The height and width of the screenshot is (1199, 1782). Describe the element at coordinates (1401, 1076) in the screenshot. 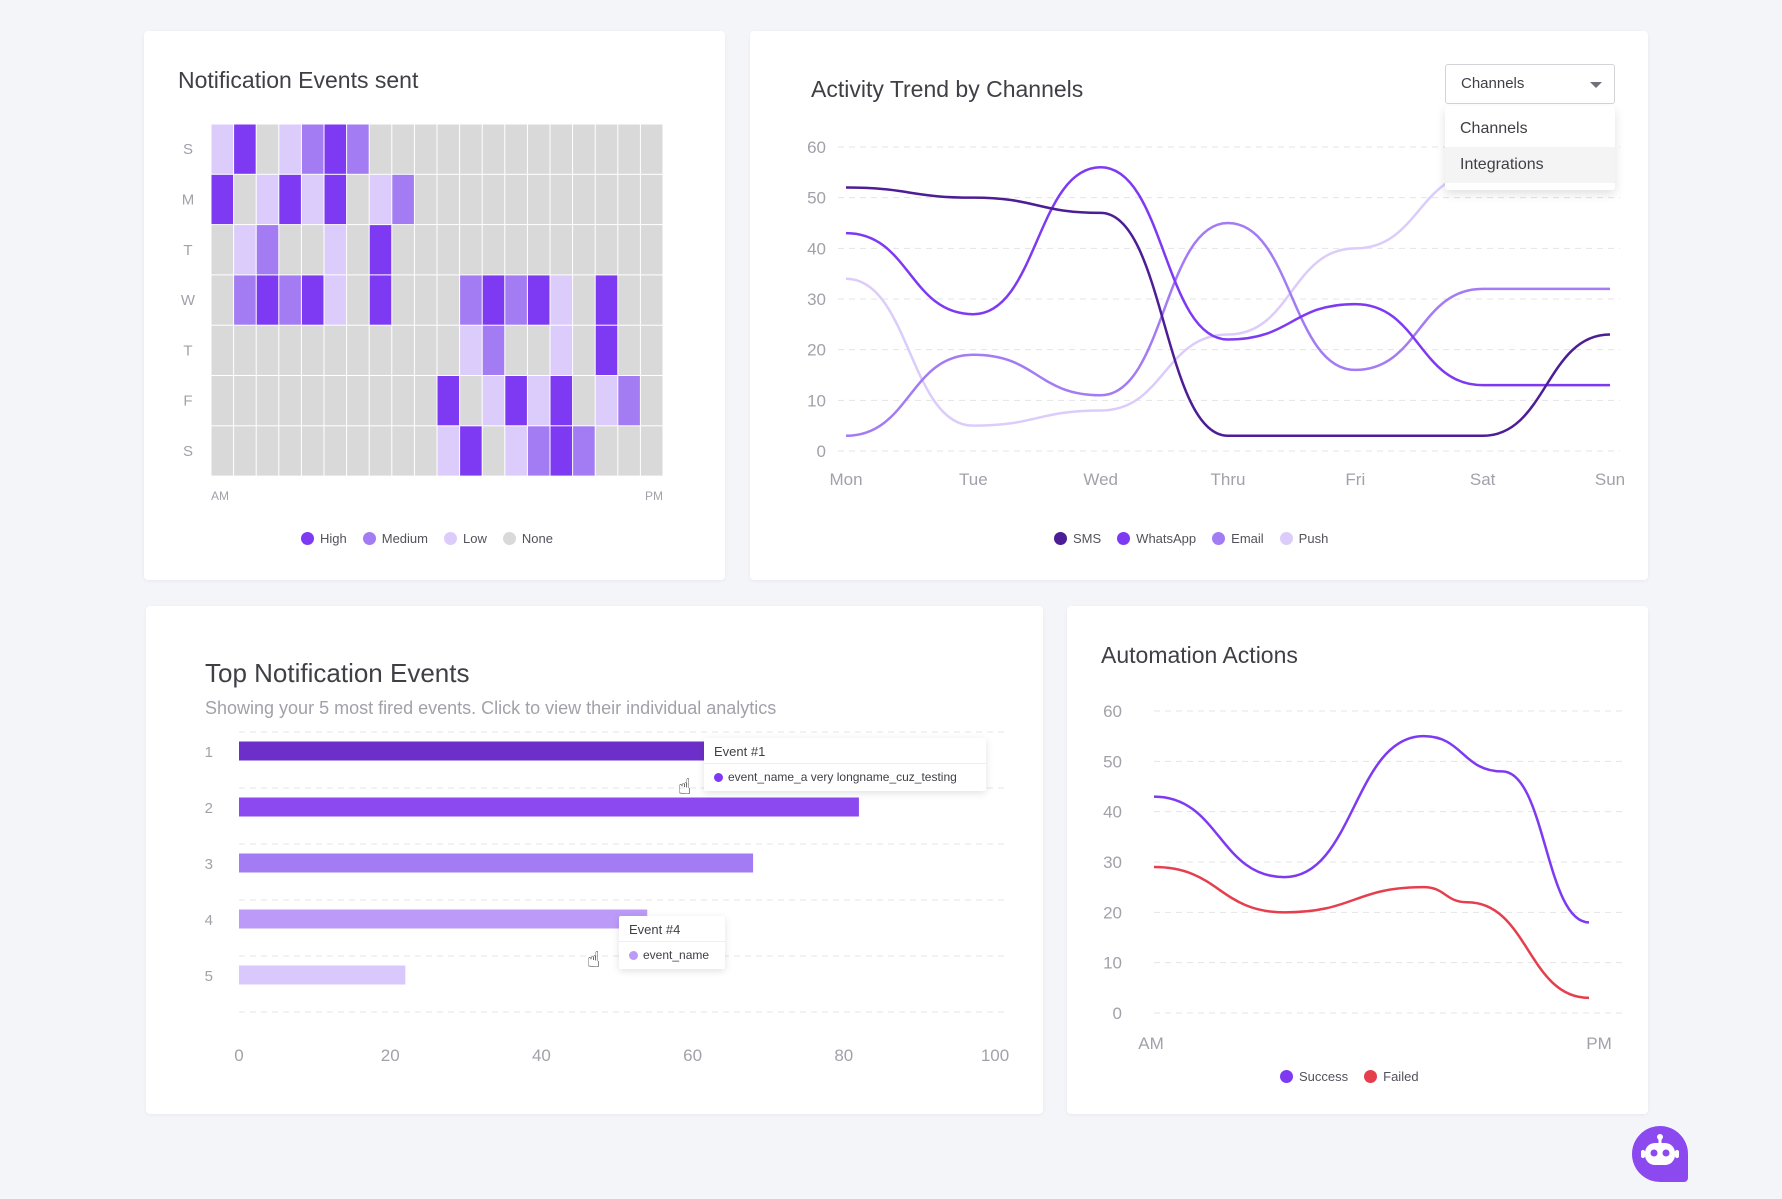

I see `legend-label-failed: Failed` at that location.